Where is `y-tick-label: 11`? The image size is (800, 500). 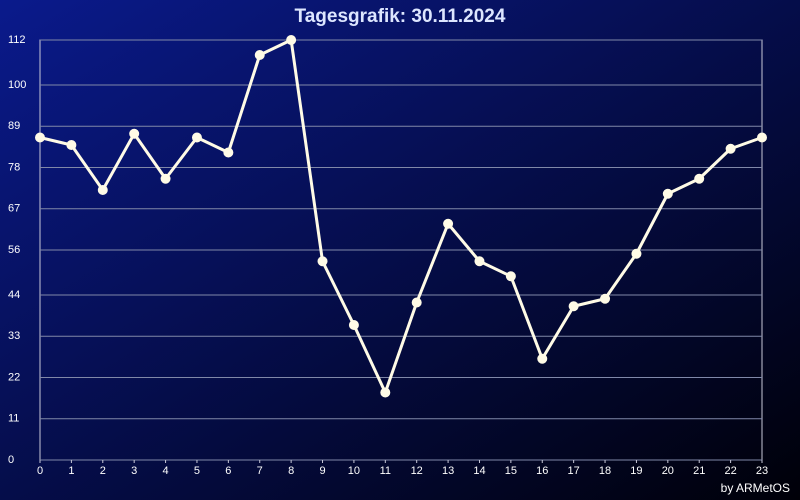
y-tick-label: 11 is located at coordinates (13, 419).